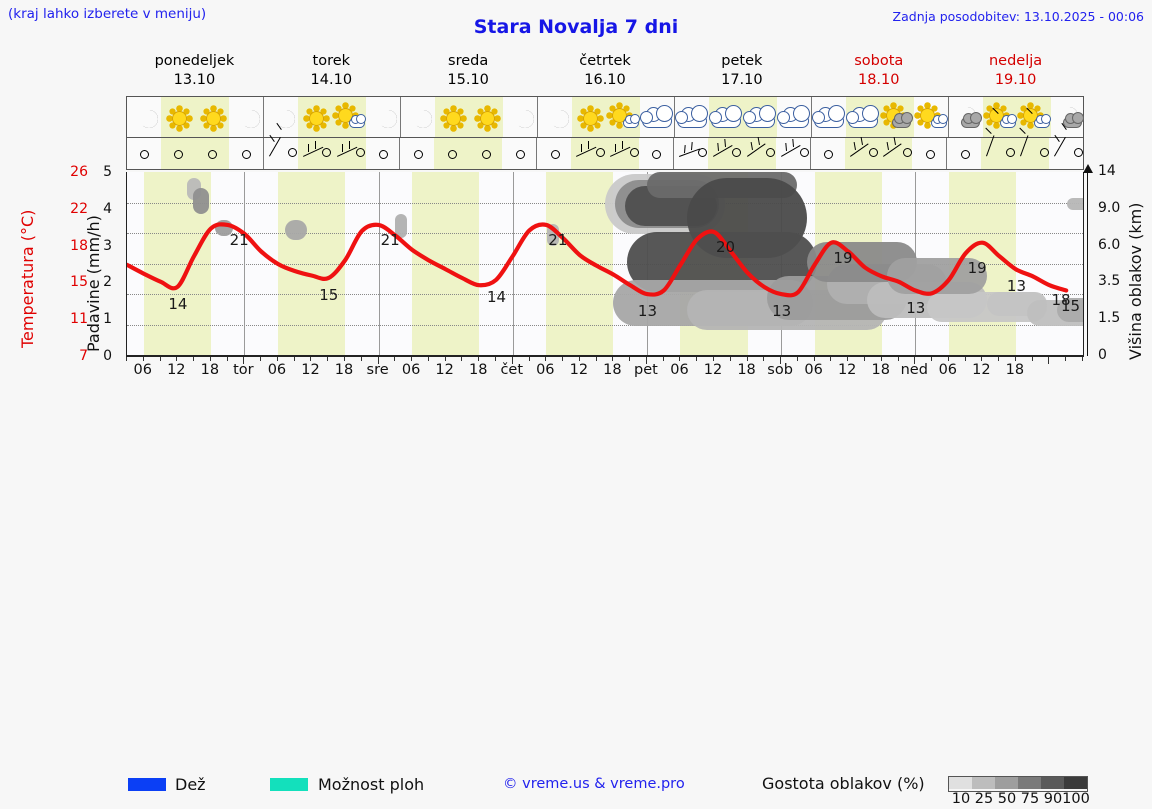 The width and height of the screenshot is (1152, 809). Describe the element at coordinates (104, 264) in the screenshot. I see `y-axis-precipitation-ticks: 5 4 3 2 1 0` at that location.